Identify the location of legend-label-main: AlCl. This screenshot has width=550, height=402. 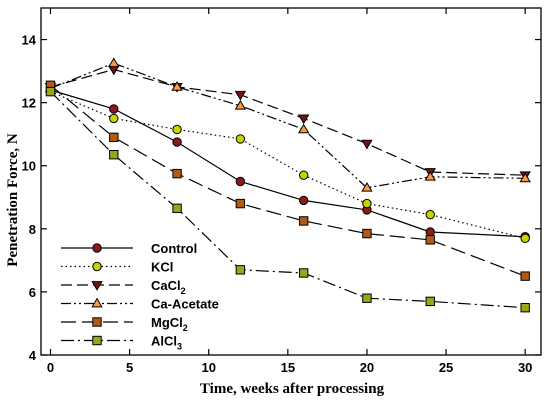
(164, 341).